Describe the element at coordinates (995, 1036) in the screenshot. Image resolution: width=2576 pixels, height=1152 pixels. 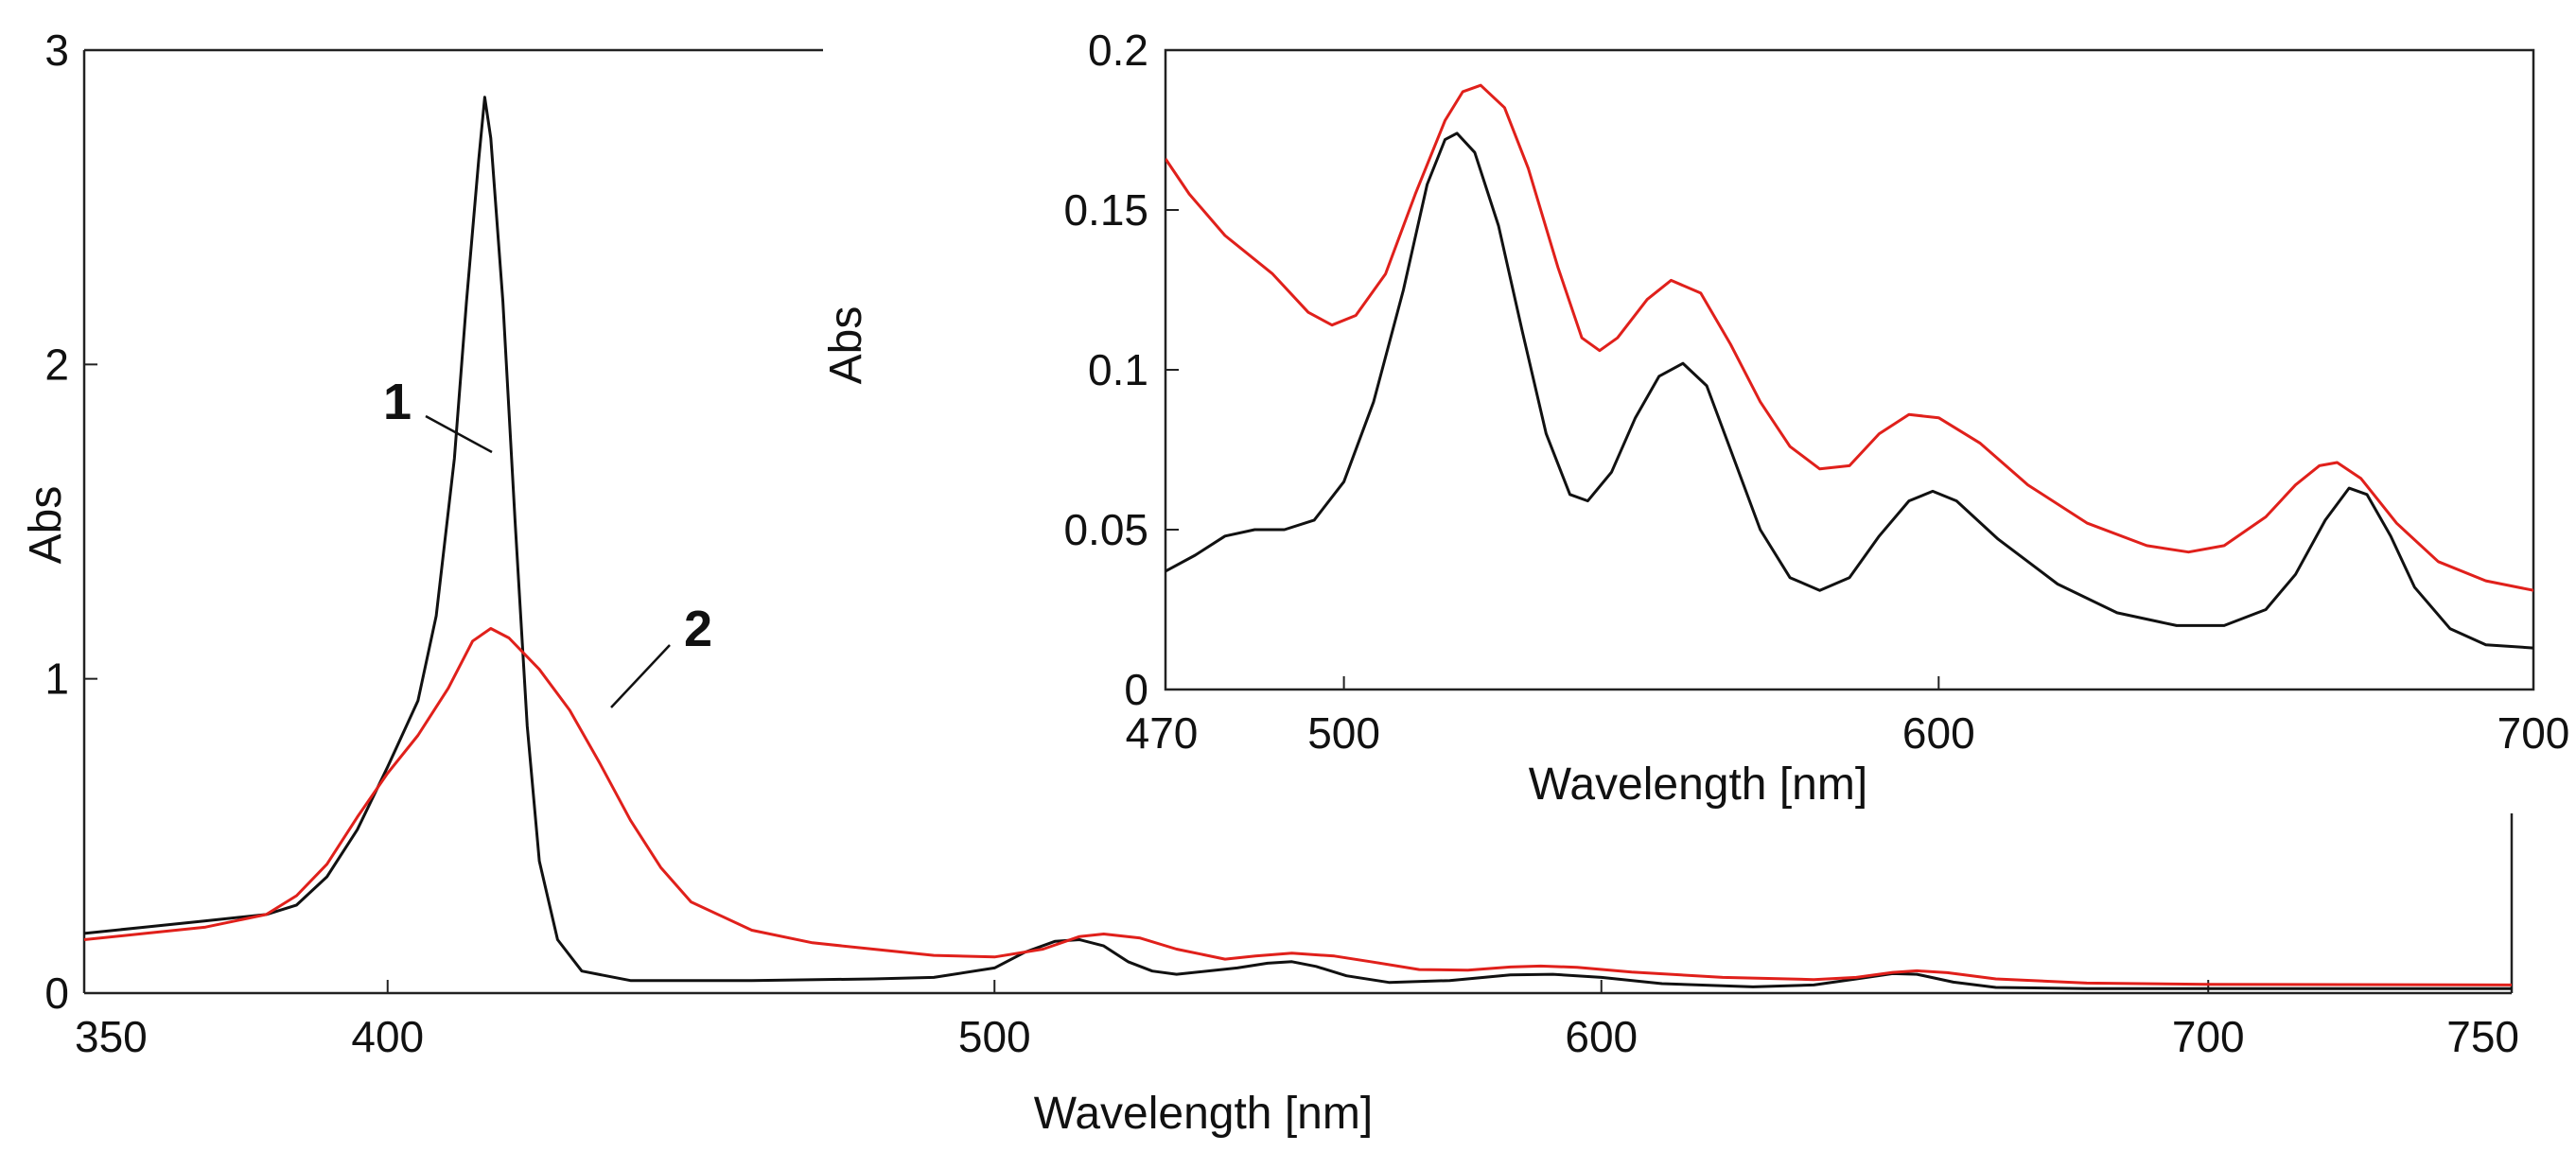
I see `main-x-tick-label: 500` at that location.